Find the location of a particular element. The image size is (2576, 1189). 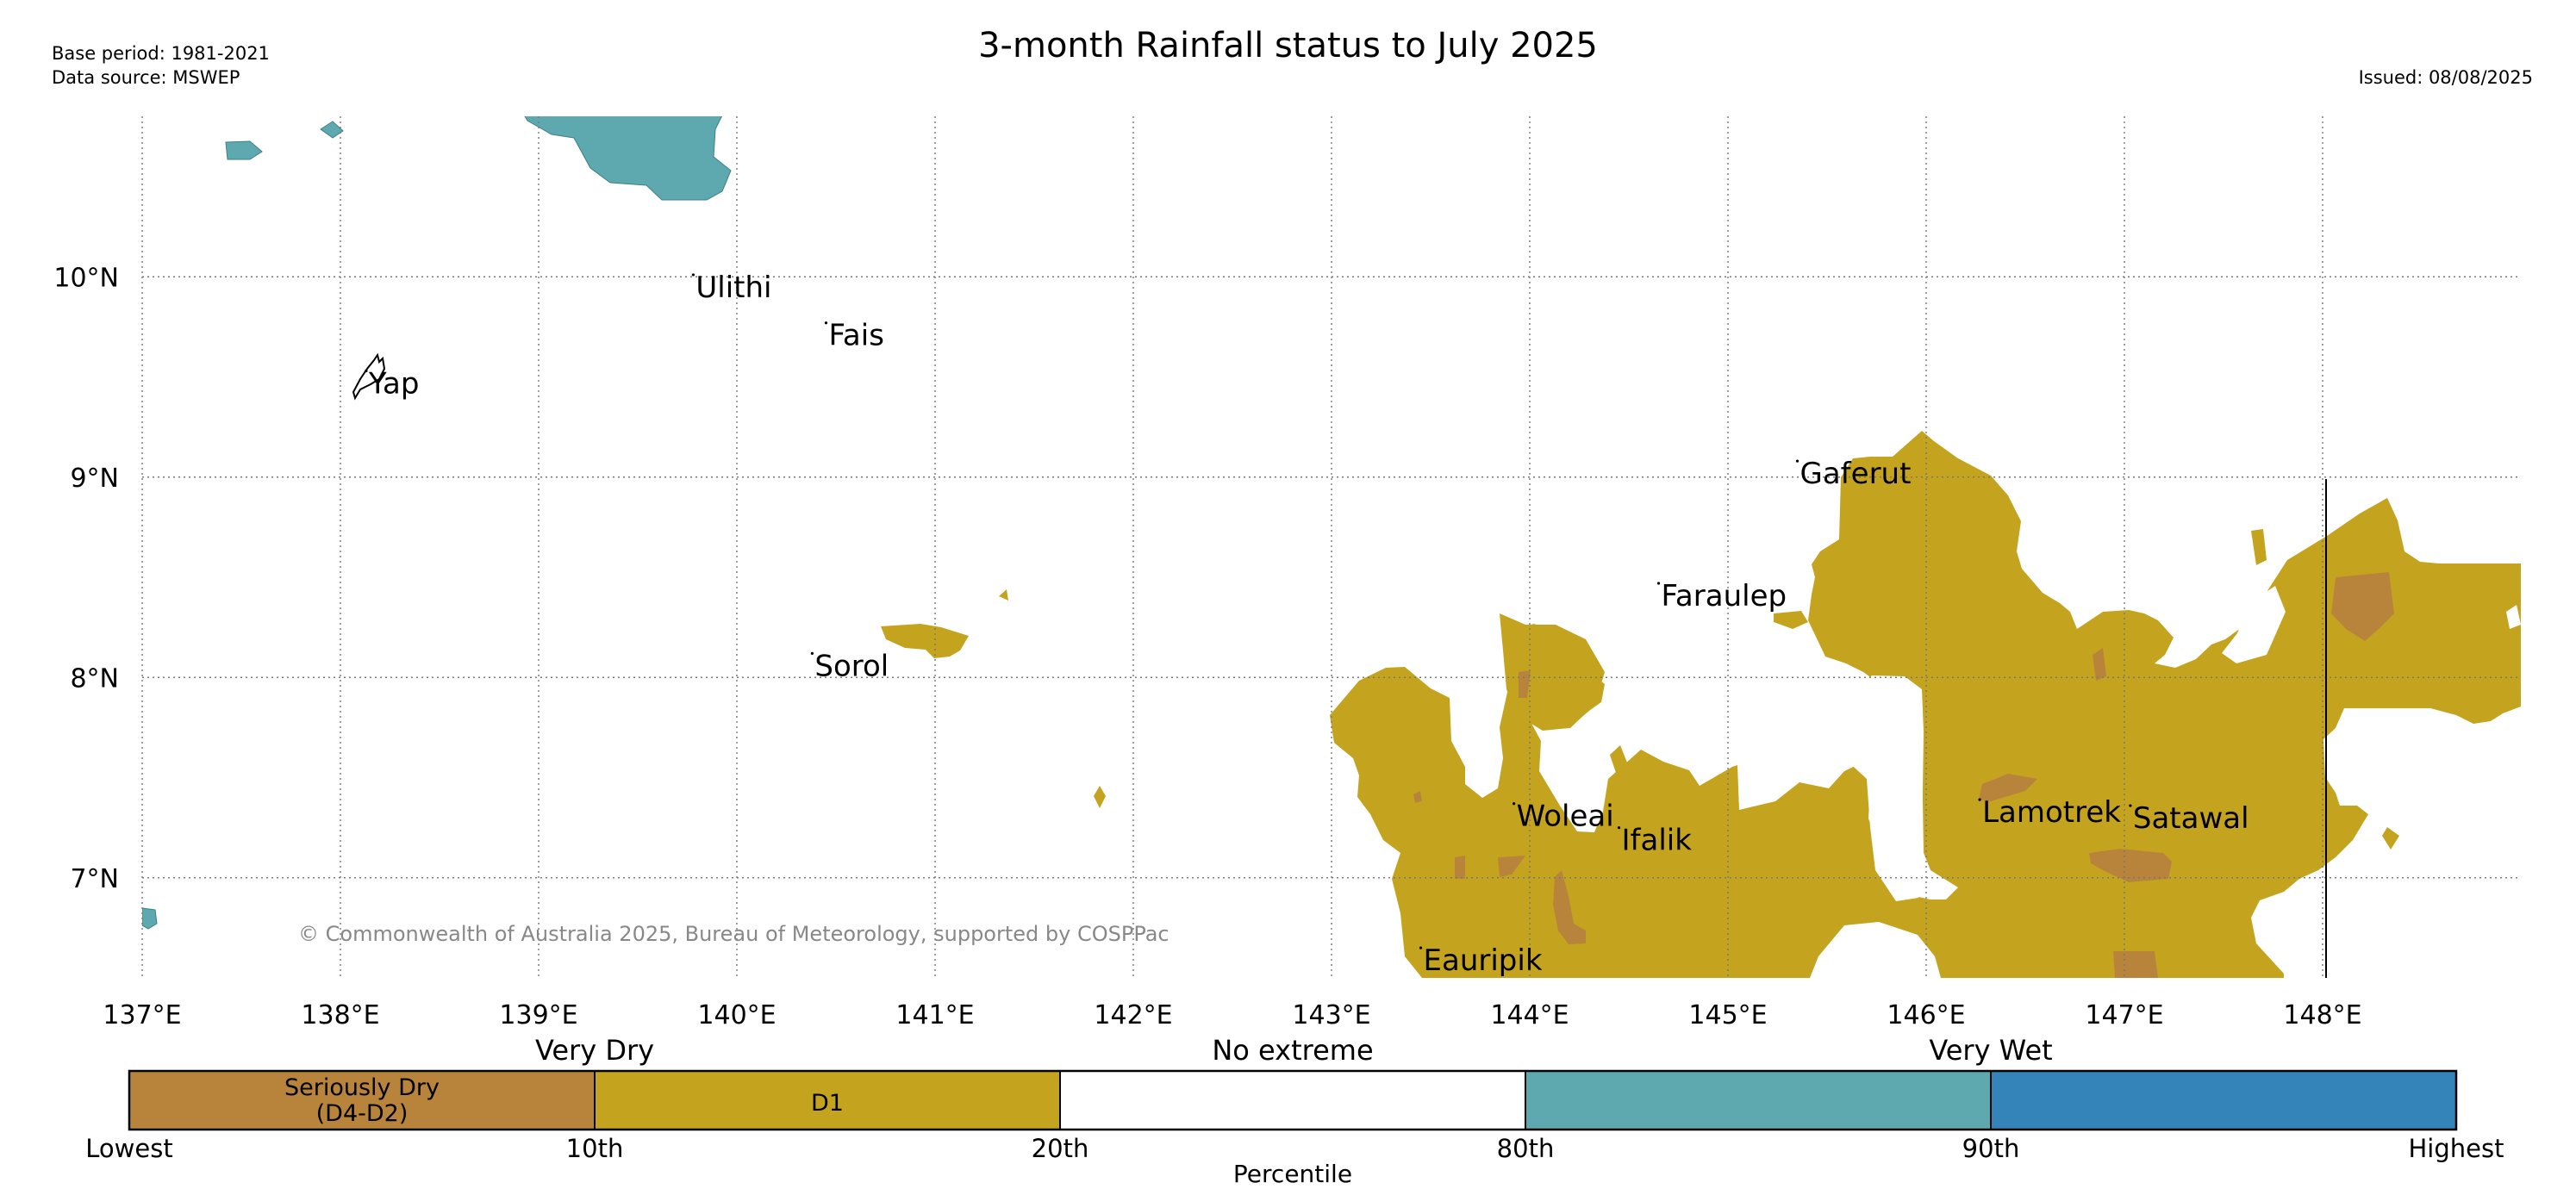

legend-tick-label: 80th is located at coordinates (1526, 1148).